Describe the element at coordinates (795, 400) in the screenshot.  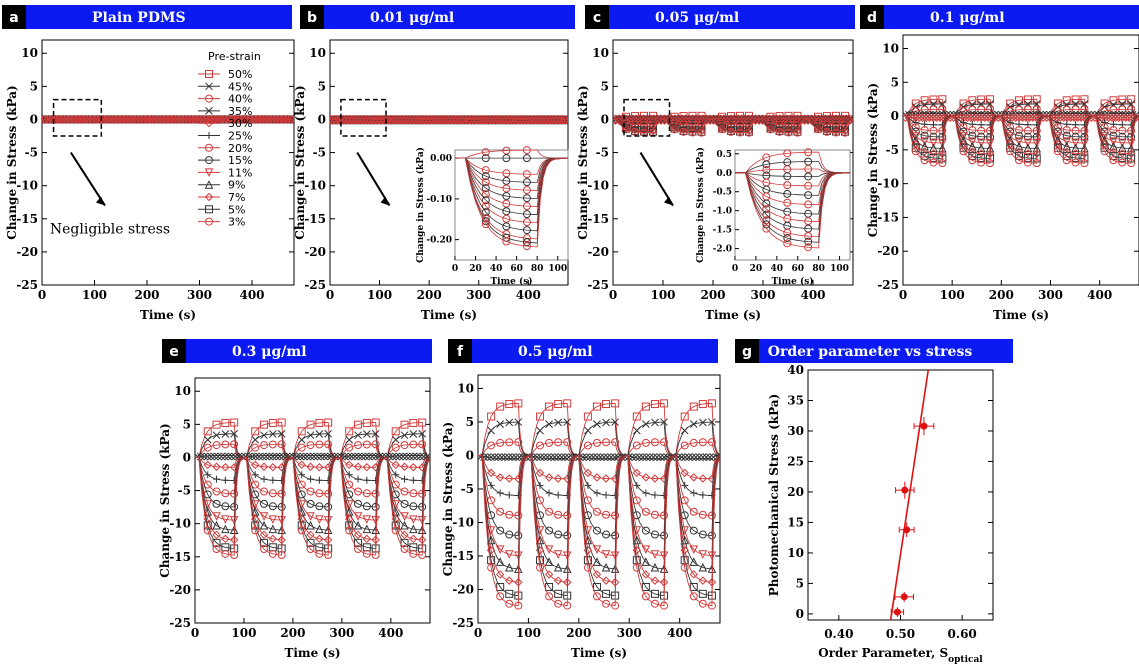
I see `y-tick-label: 35` at that location.